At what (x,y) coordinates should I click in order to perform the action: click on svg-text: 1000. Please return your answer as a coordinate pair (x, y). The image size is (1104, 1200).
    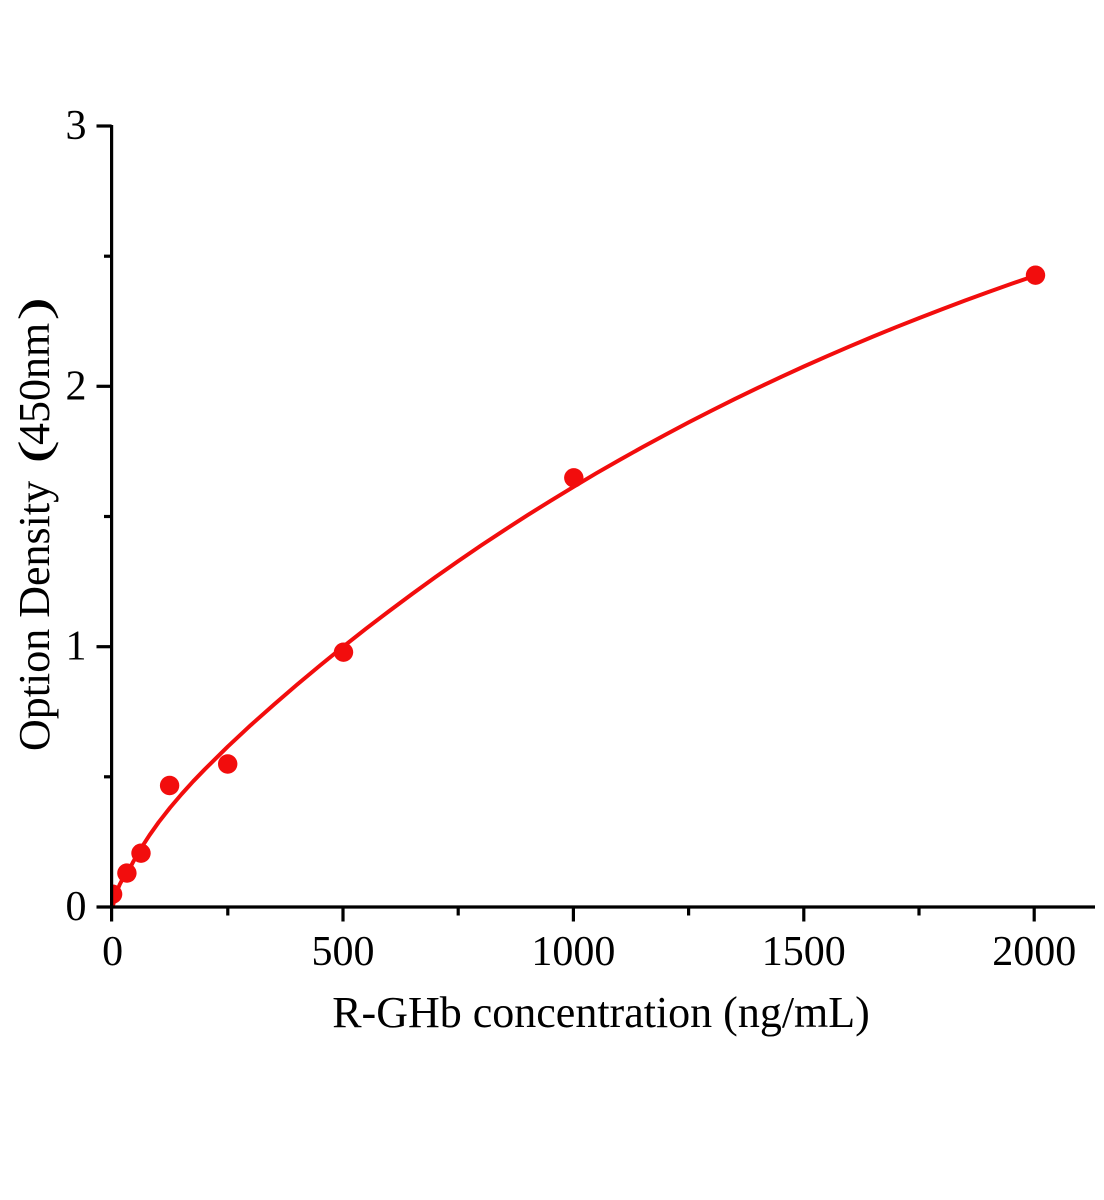
    Looking at the image, I should click on (573, 952).